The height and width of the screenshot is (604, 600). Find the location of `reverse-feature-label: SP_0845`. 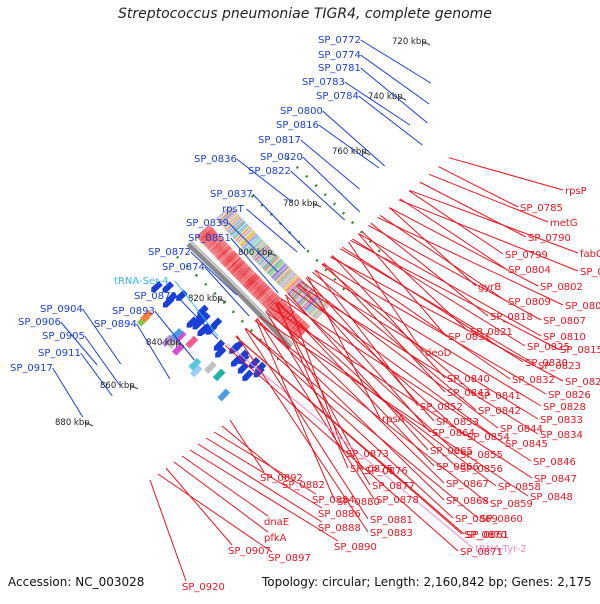

reverse-feature-label: SP_0845 is located at coordinates (526, 444).